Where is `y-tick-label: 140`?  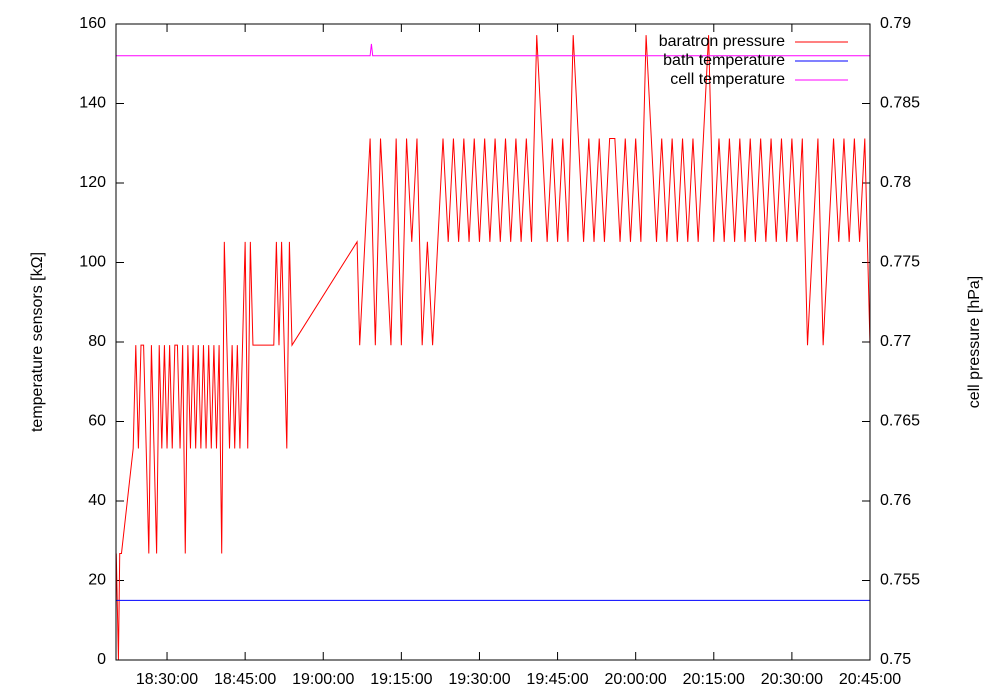 y-tick-label: 140 is located at coordinates (92, 103).